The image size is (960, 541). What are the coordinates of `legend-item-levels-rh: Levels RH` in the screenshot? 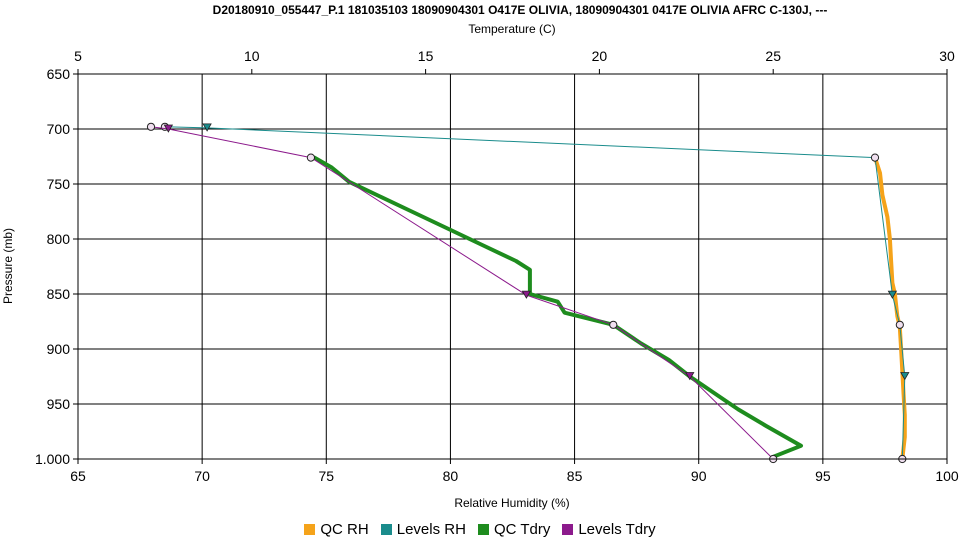 It's located at (423, 529).